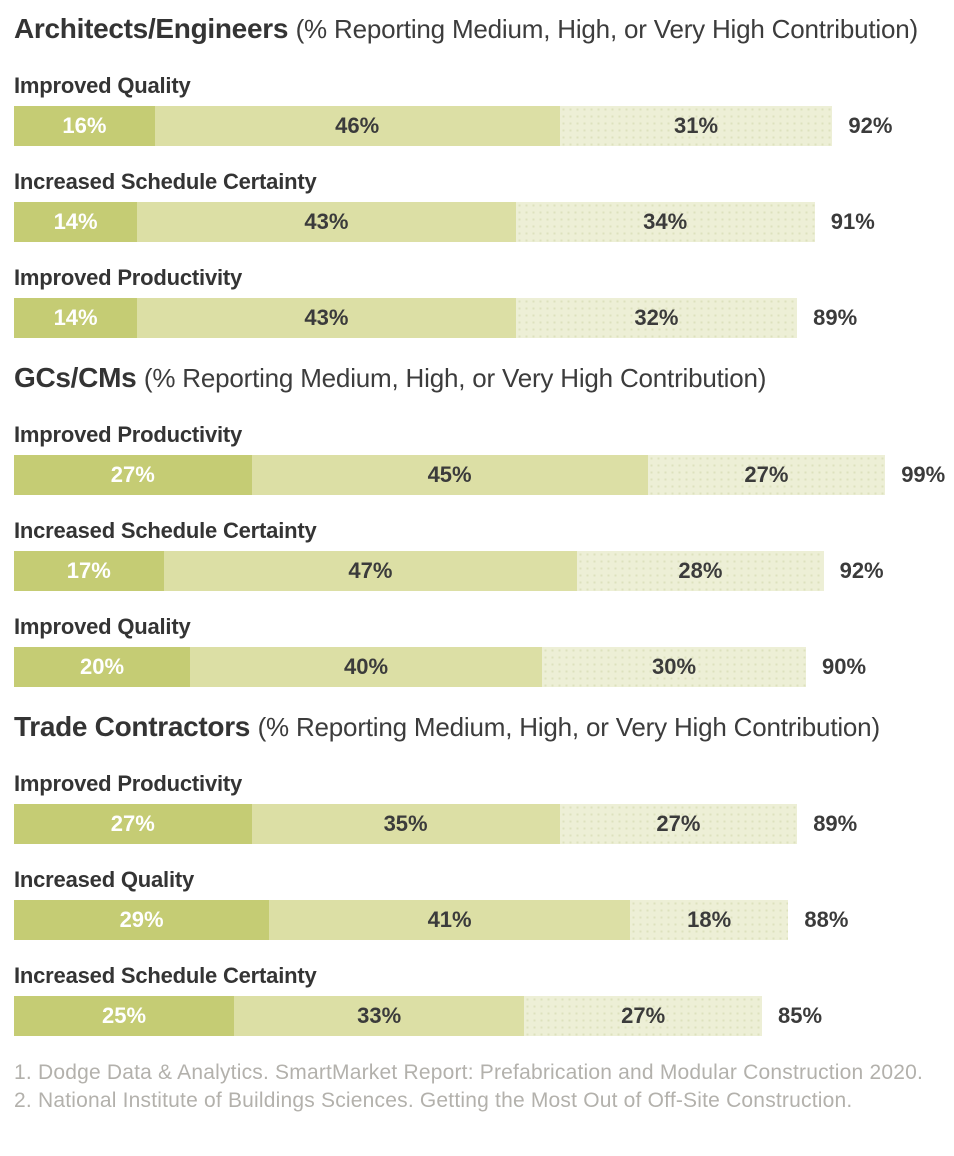 The image size is (954, 1156). I want to click on bar-segment-2: 45%, so click(449, 475).